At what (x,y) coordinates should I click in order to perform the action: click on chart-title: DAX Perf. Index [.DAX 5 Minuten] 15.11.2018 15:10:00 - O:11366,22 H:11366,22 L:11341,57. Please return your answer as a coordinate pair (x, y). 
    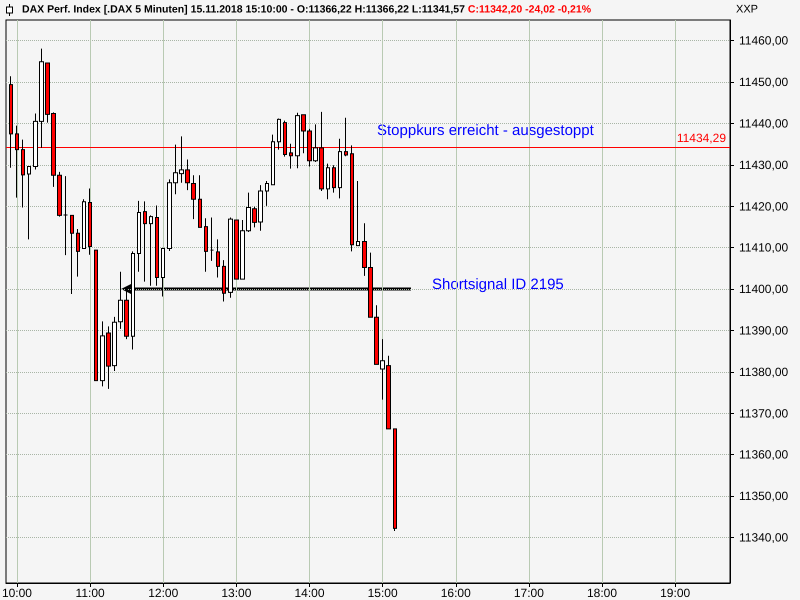
    Looking at the image, I should click on (245, 10).